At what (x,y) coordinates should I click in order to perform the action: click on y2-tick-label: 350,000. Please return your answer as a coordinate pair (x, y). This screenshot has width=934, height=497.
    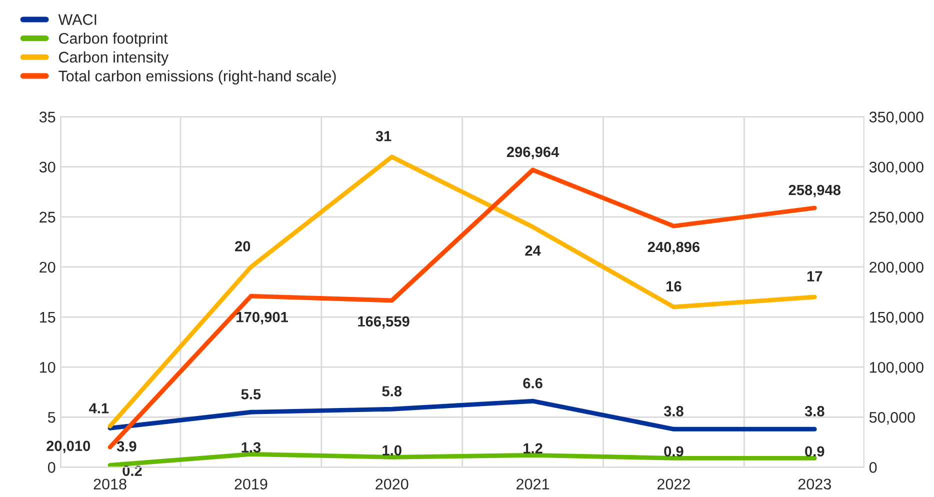
    Looking at the image, I should click on (896, 118).